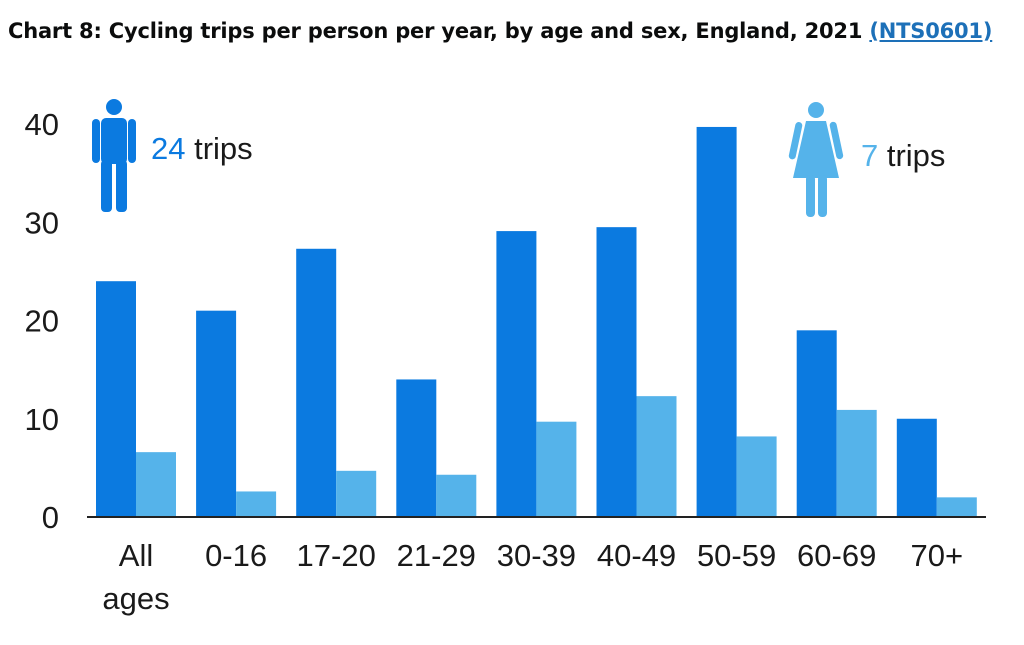 The image size is (1024, 645). Describe the element at coordinates (42, 222) in the screenshot. I see `y-tick-label: 30` at that location.